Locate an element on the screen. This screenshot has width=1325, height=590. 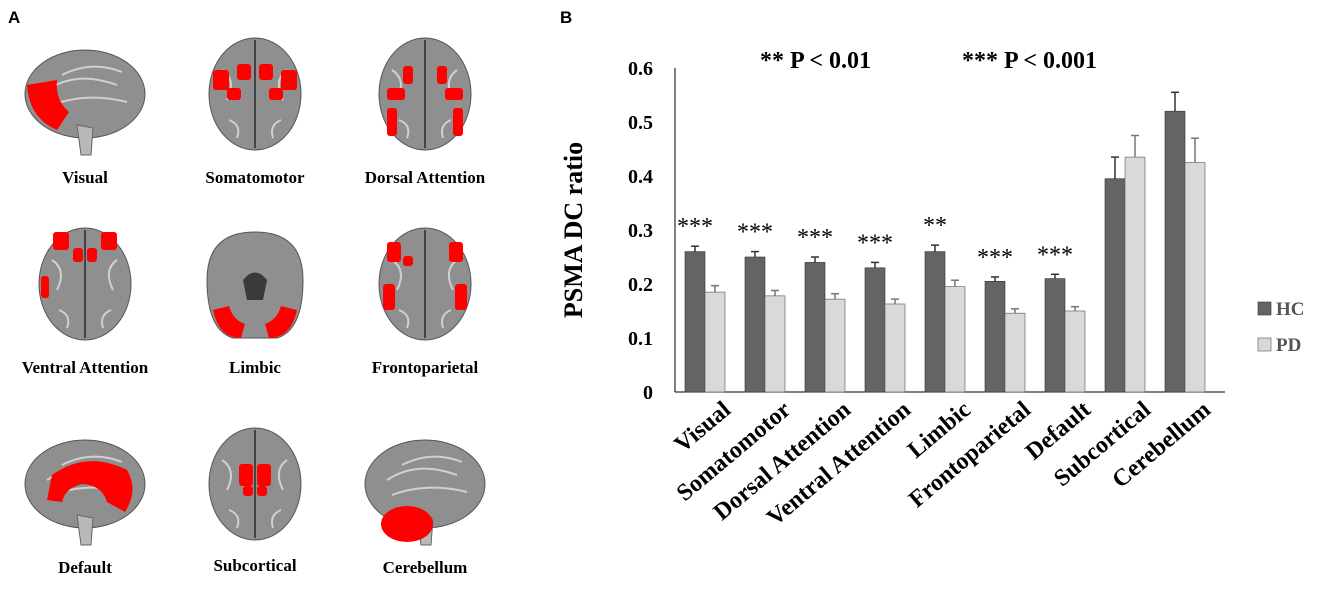
significance-marker: ** is located at coordinates (935, 226).